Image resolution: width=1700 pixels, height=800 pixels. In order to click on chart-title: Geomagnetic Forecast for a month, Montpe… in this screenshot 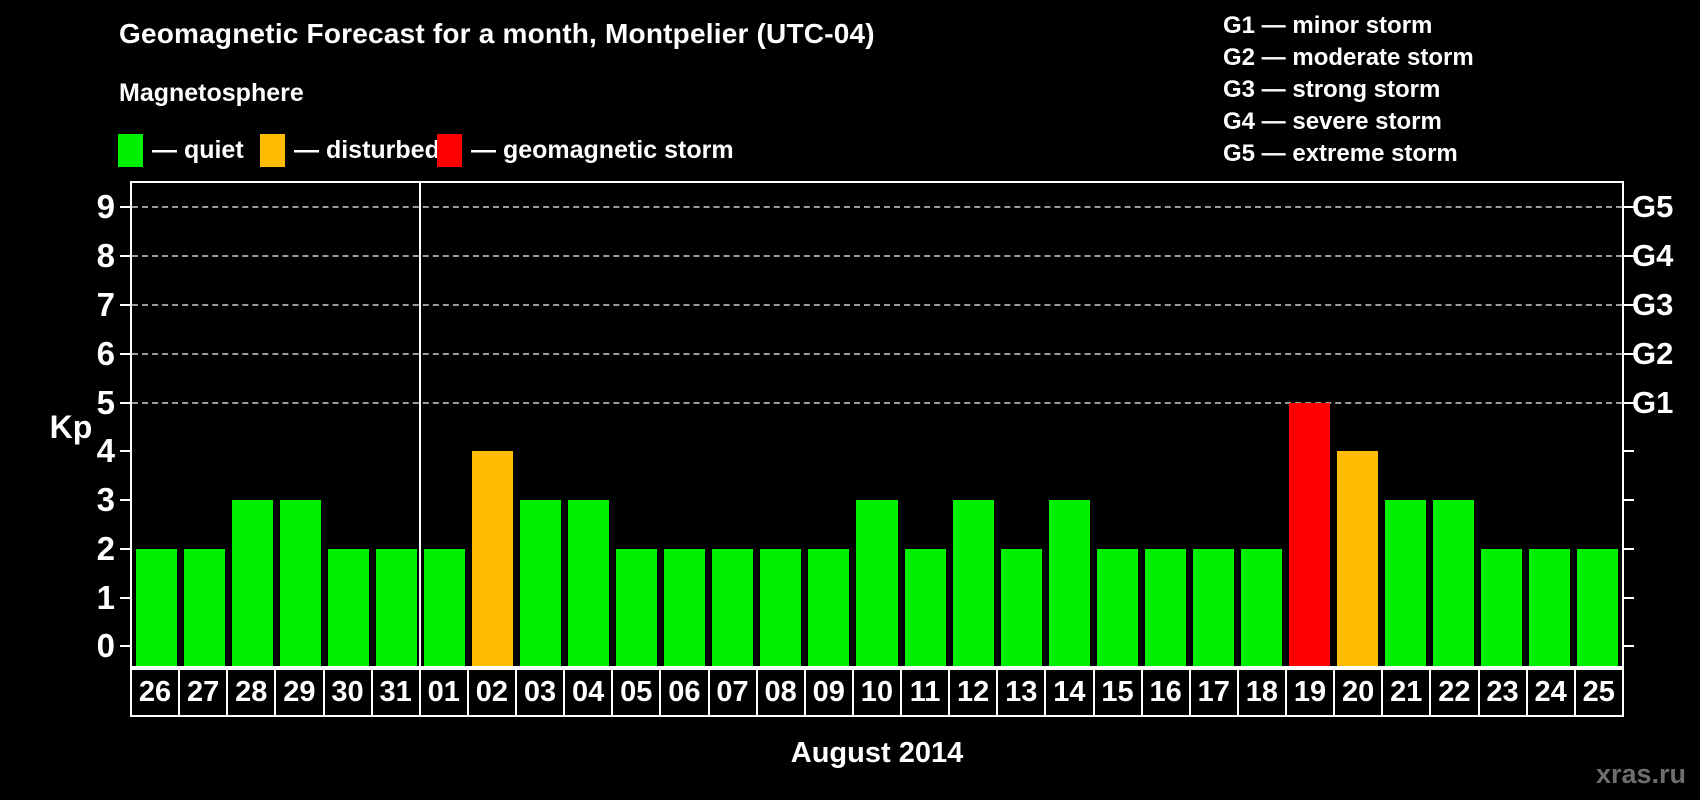, I will do `click(497, 33)`.